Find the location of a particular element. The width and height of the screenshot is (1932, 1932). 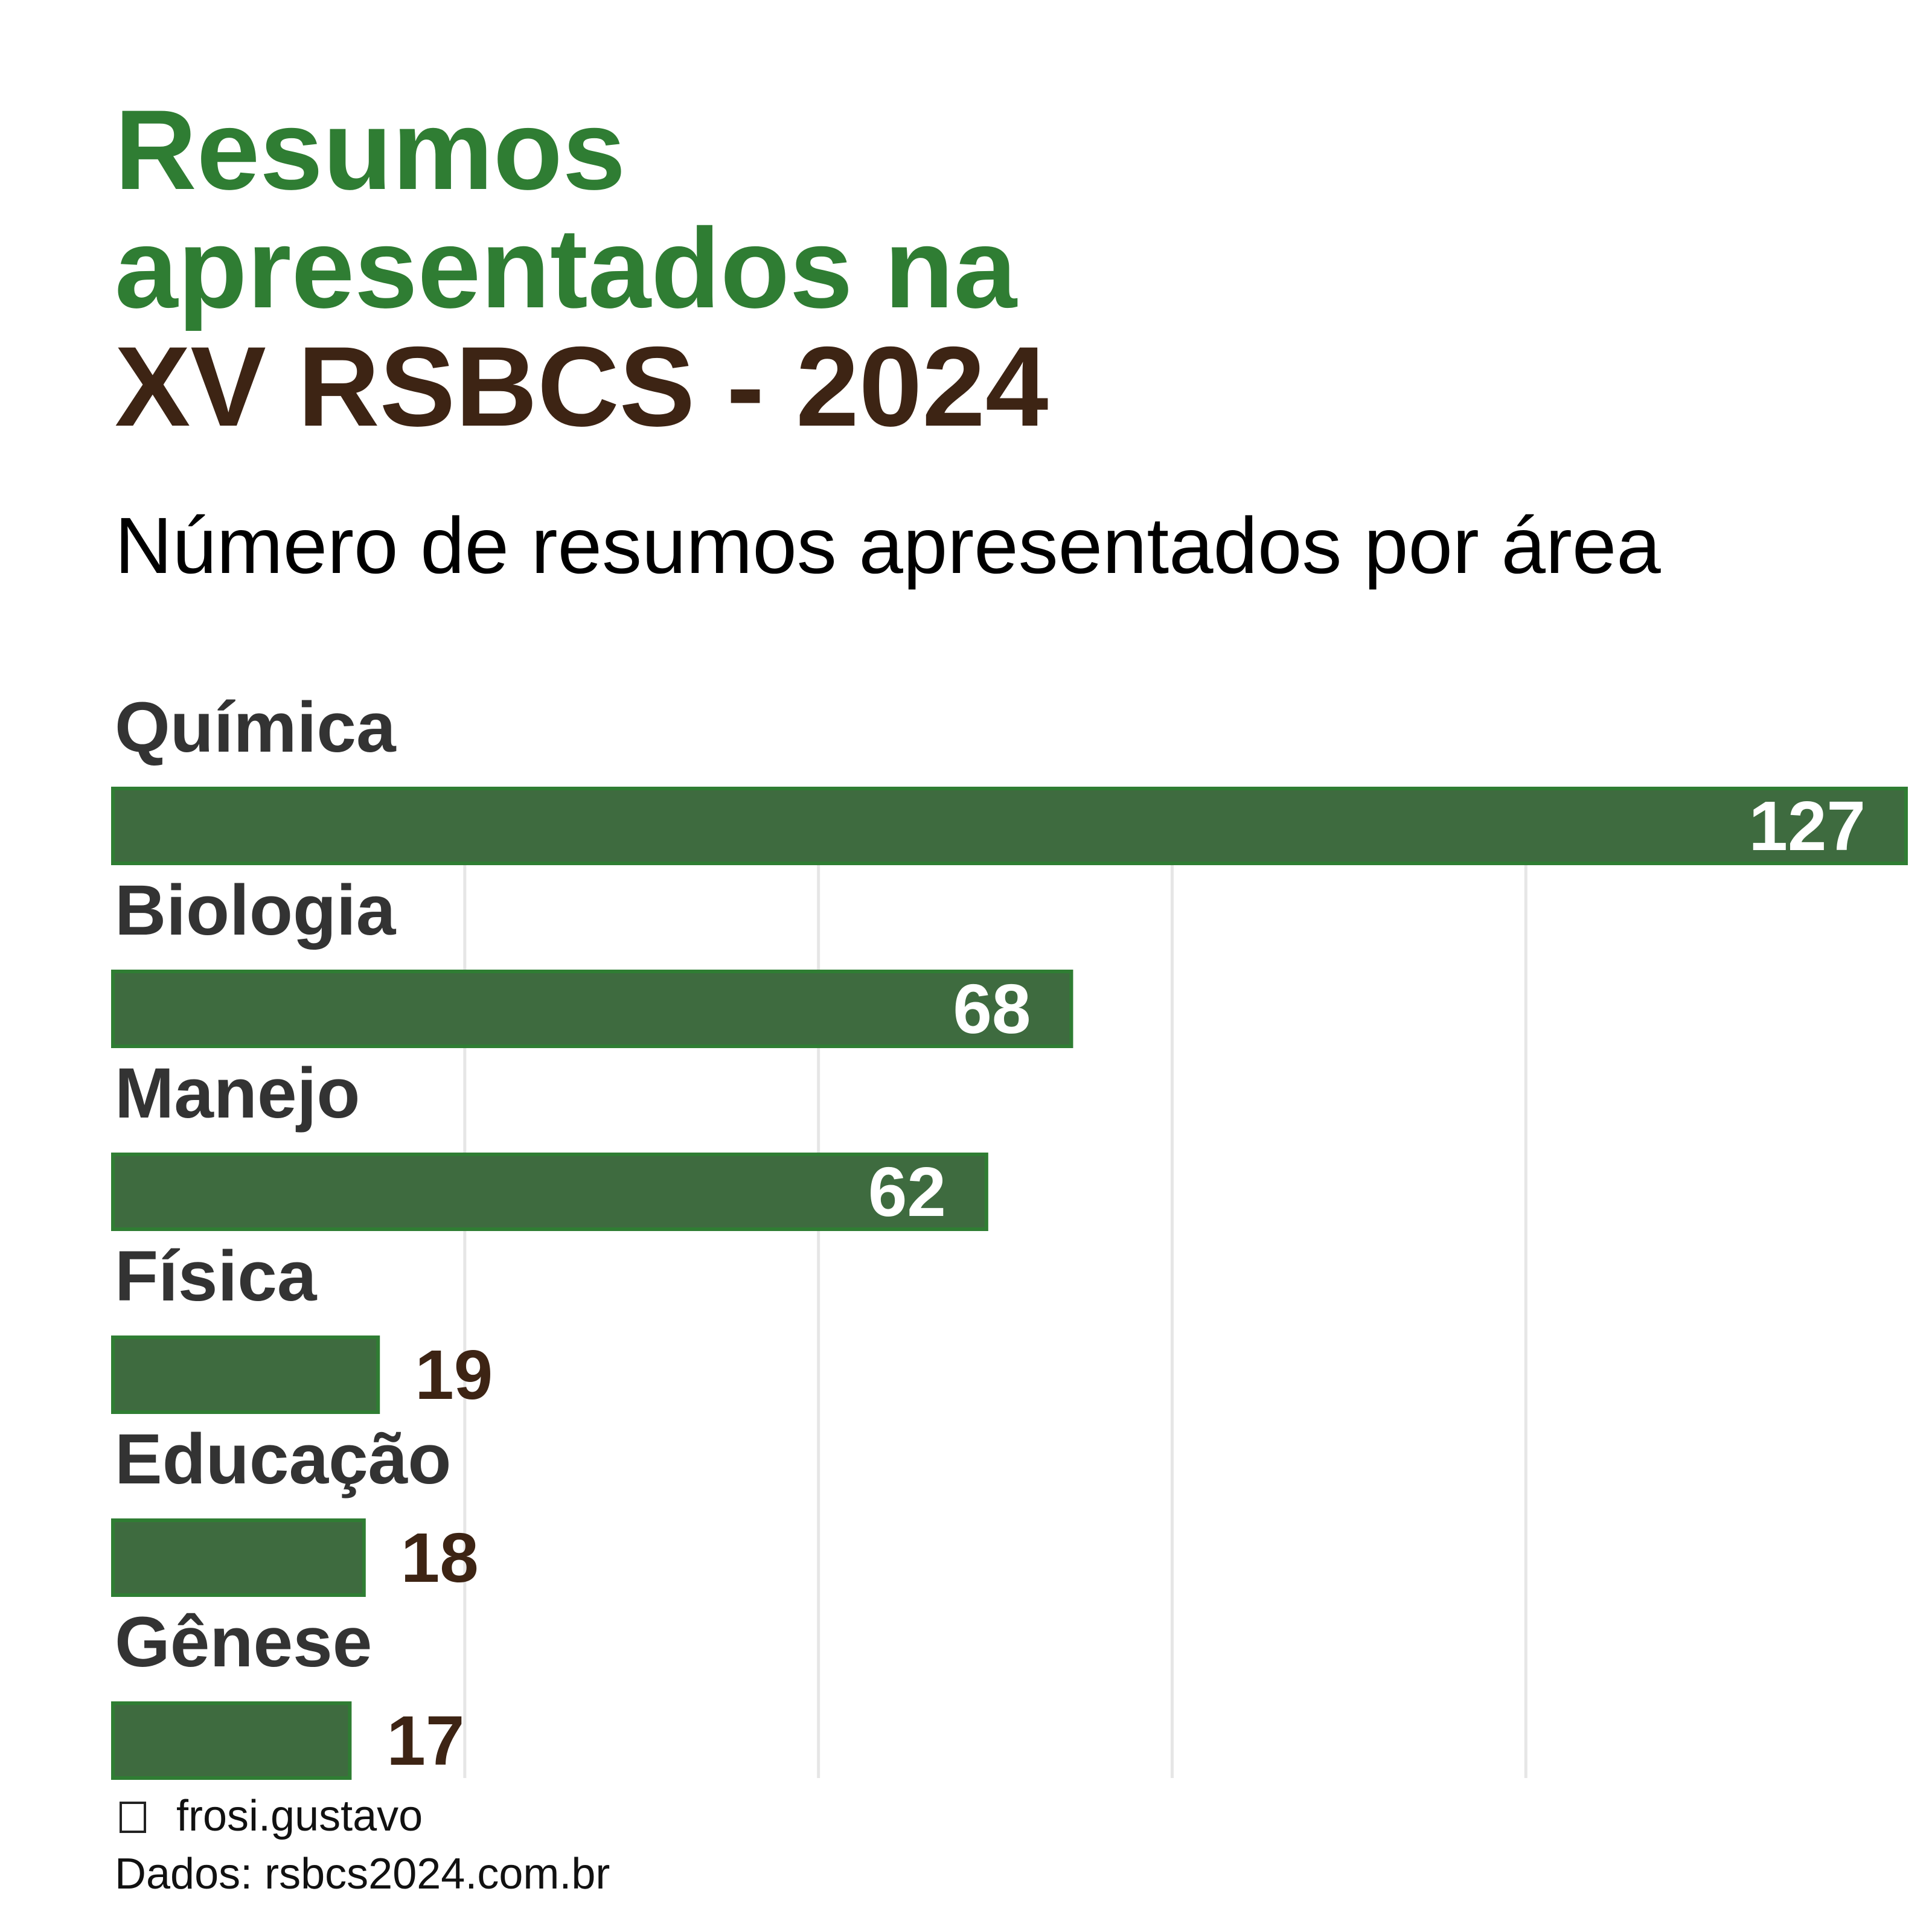

title-line-1: Resumos is located at coordinates (371, 149).